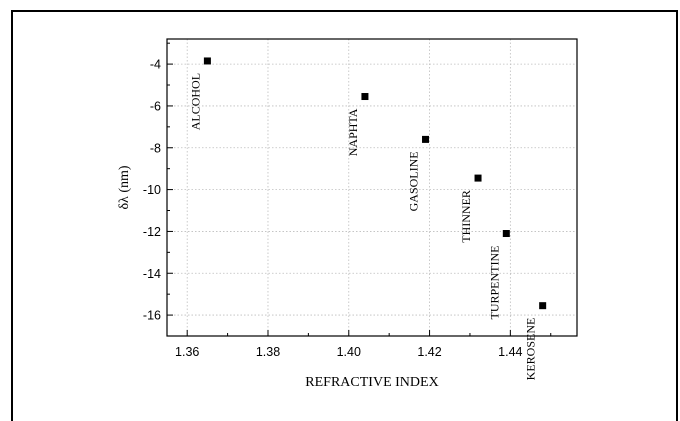 The width and height of the screenshot is (680, 421). I want to click on x-axis-title: REFRACTIVE INDEX, so click(371, 382).